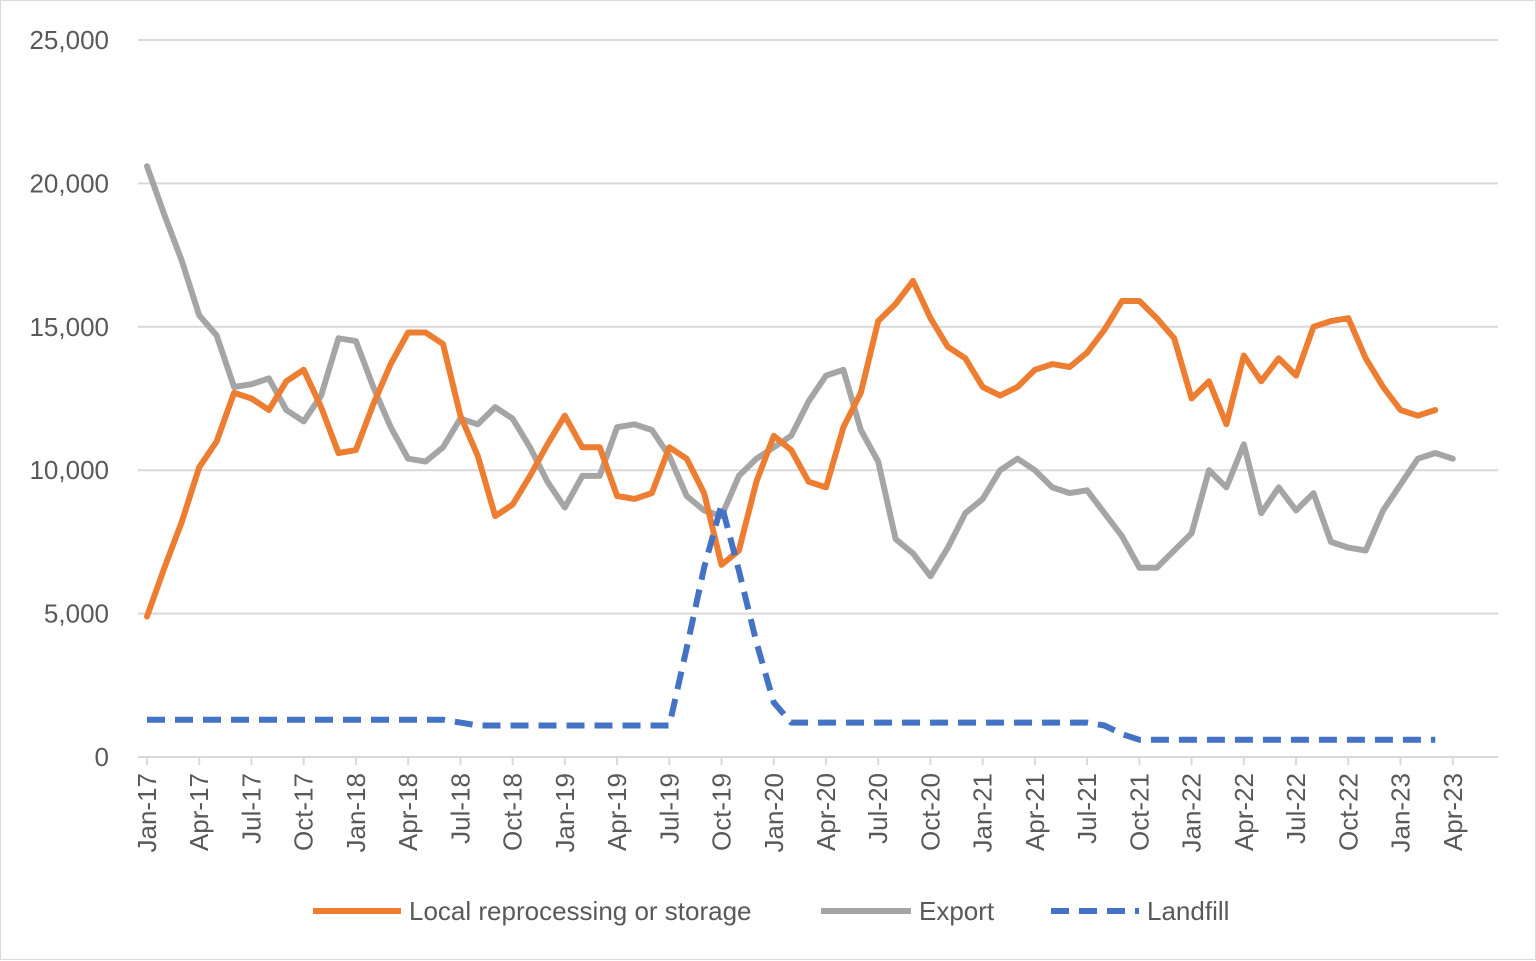  Describe the element at coordinates (669, 808) in the screenshot. I see `x-tick-label: Jul-19` at that location.